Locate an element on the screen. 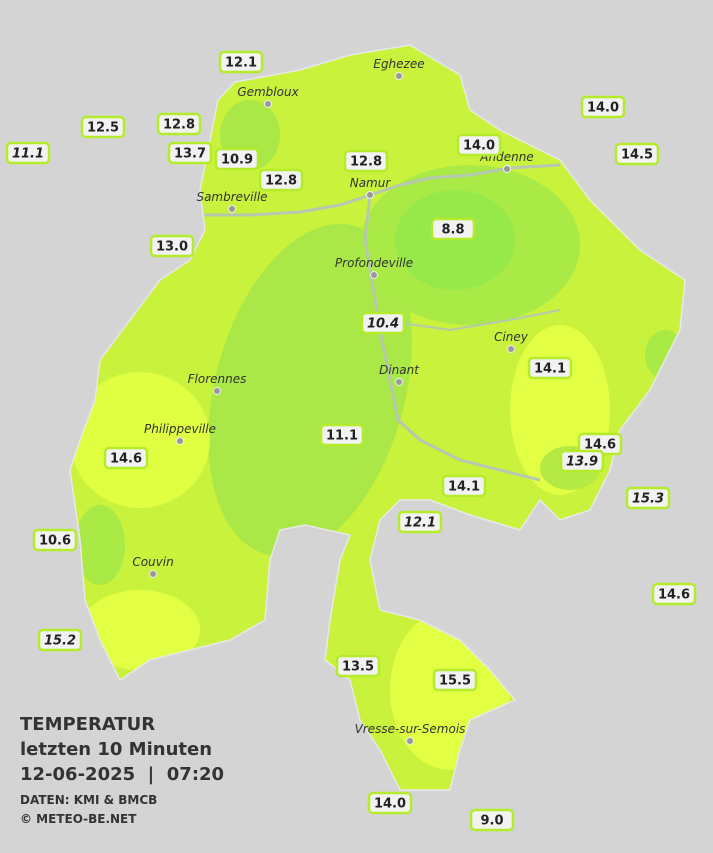 The width and height of the screenshot is (713, 853). station: 9.0 is located at coordinates (492, 820).